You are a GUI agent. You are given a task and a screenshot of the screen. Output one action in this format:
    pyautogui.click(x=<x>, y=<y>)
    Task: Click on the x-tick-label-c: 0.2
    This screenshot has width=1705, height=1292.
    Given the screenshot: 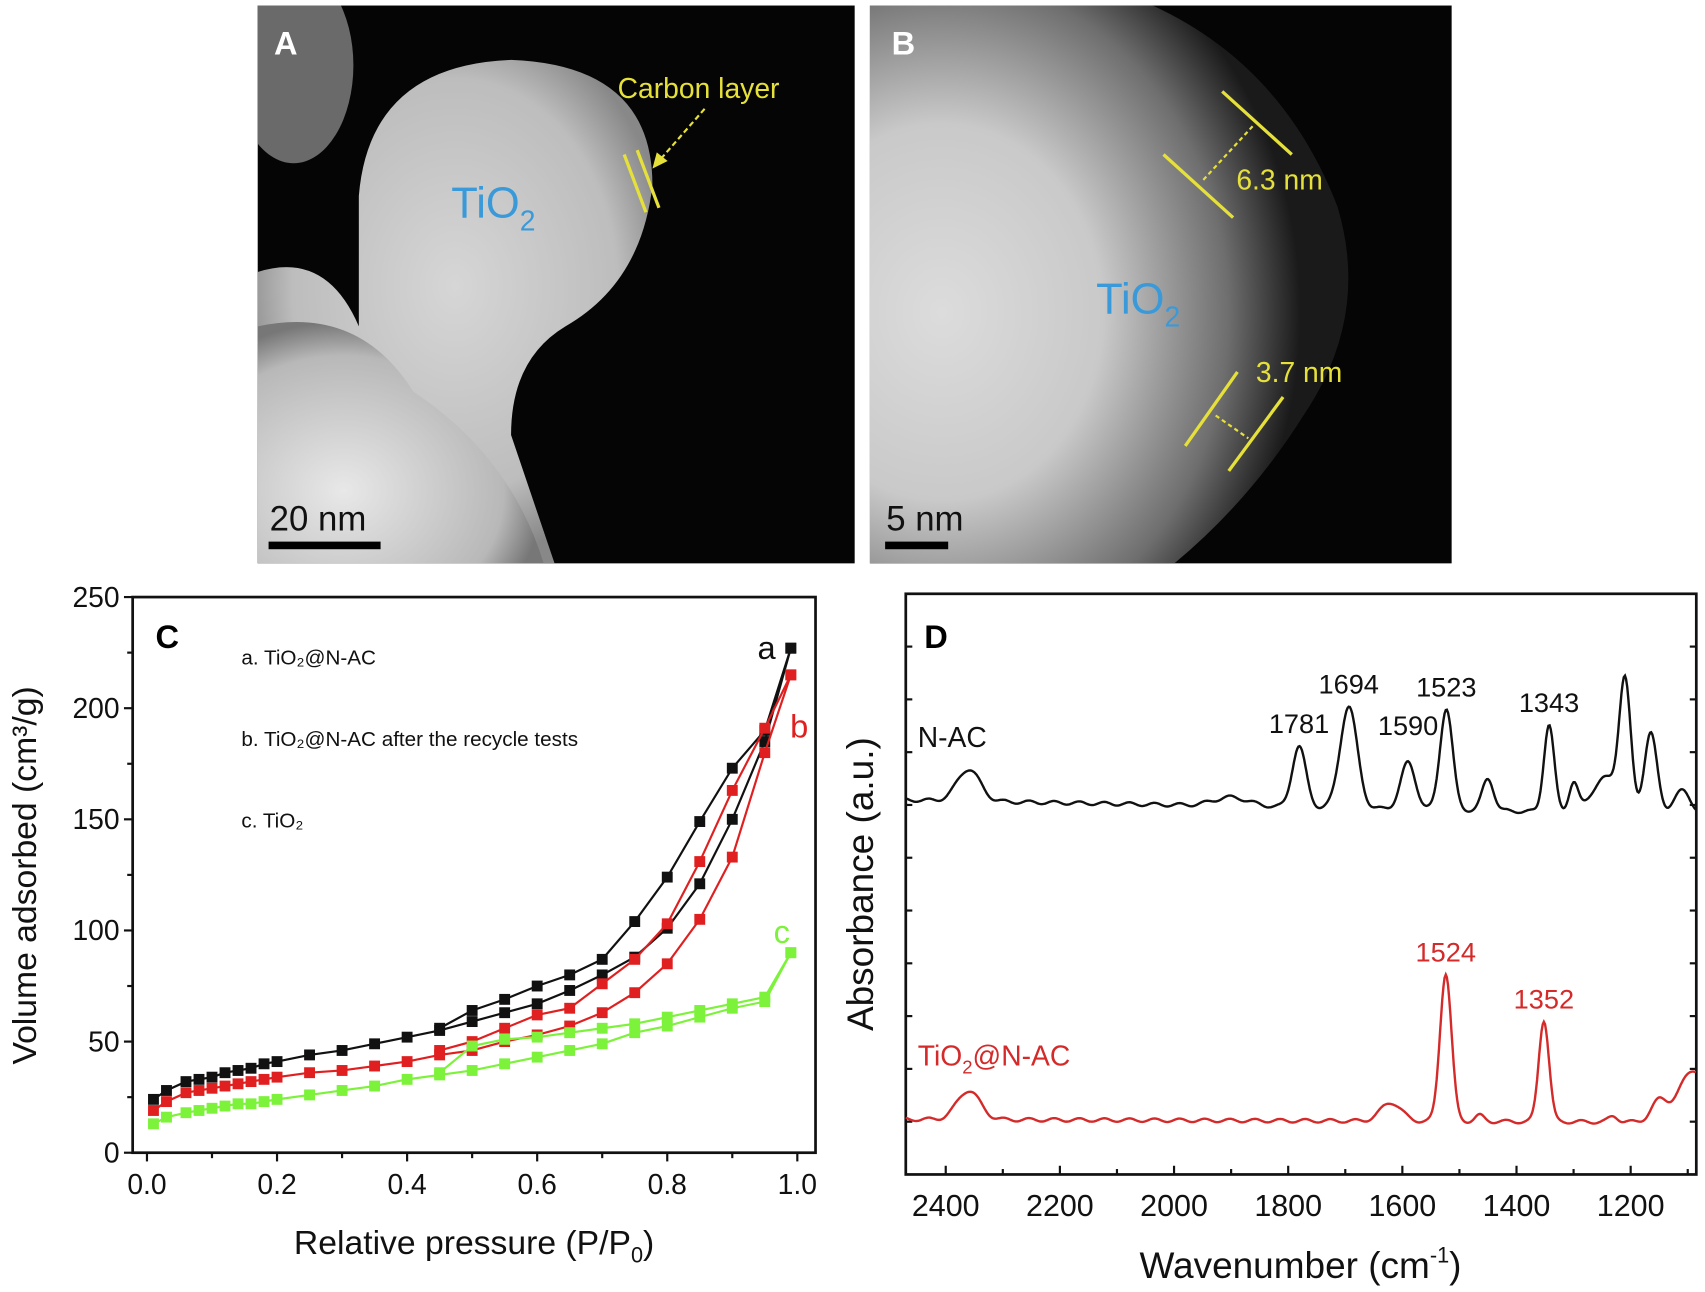 What is the action you would take?
    pyautogui.click(x=276, y=1184)
    